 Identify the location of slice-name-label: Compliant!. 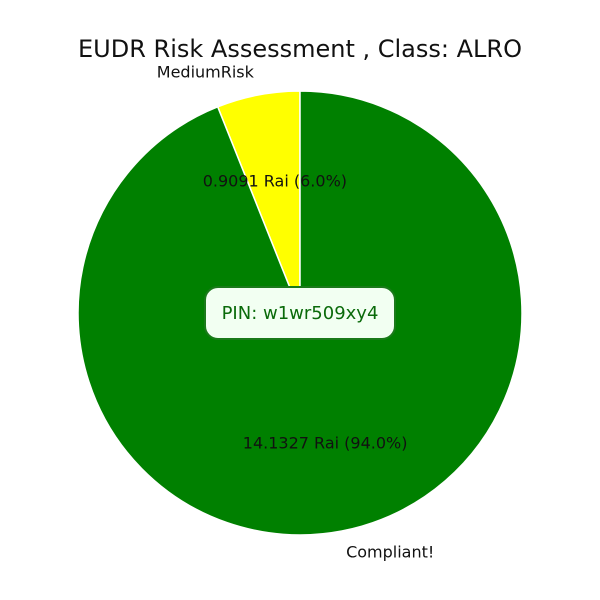
(390, 551).